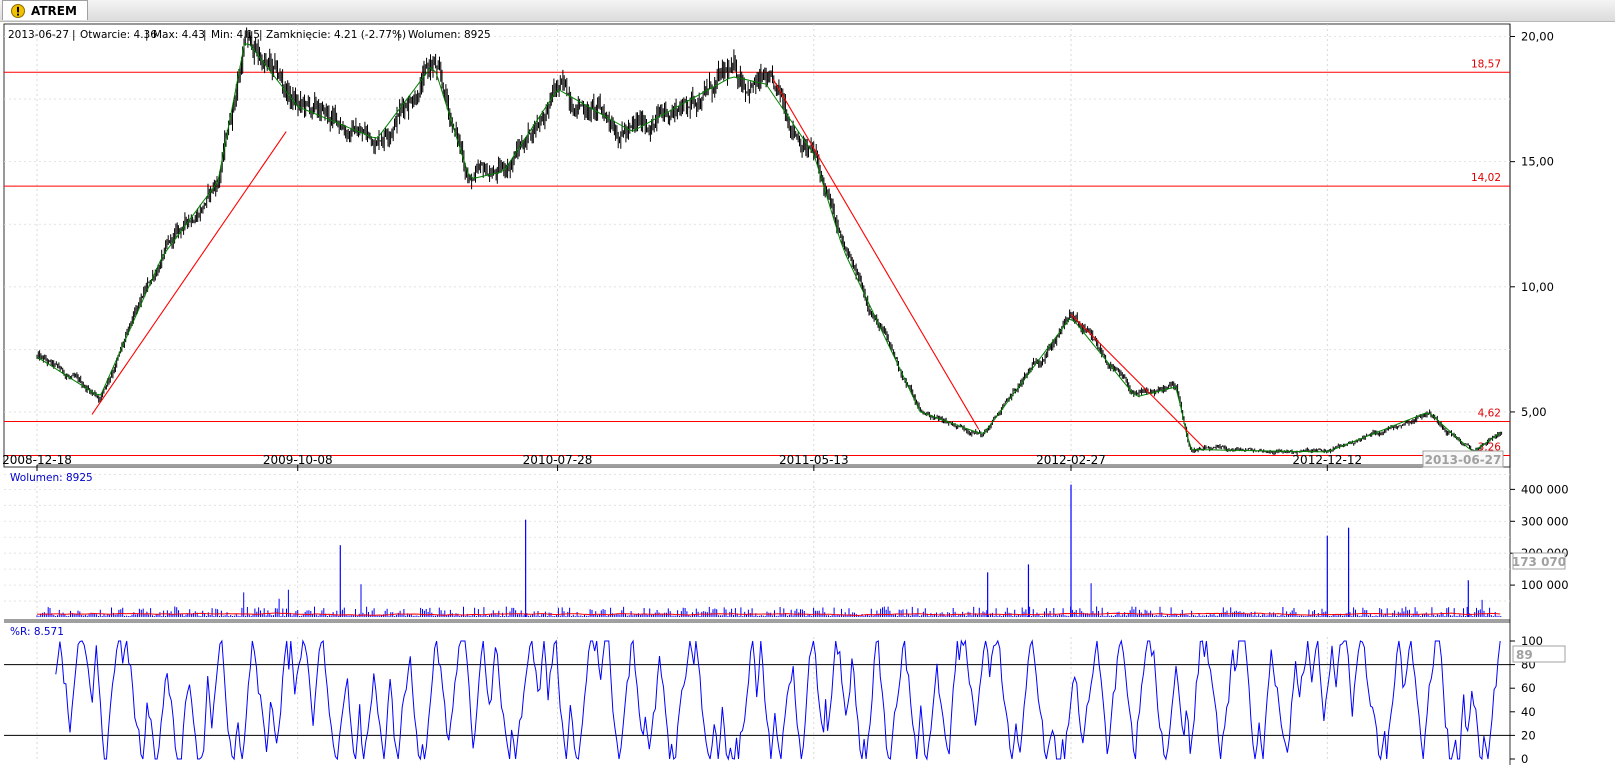 The image size is (1615, 765). I want to click on volume-label: Wolumen: 8925, so click(51, 478).